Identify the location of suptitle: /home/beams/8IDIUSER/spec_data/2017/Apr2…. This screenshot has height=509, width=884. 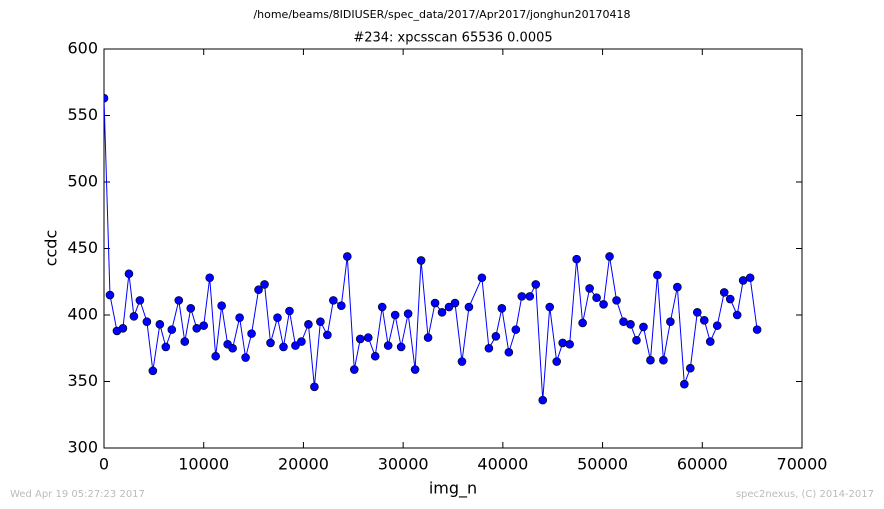
(441, 14).